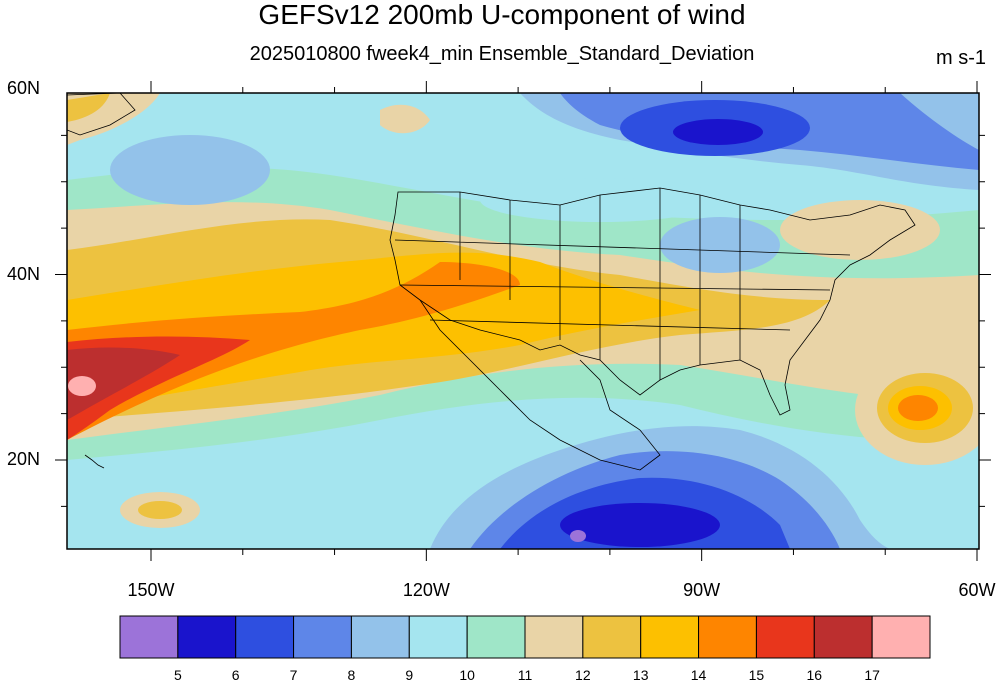  Describe the element at coordinates (502, 15) in the screenshot. I see `map-title: GEFSv12 200mb U-component of wind` at that location.